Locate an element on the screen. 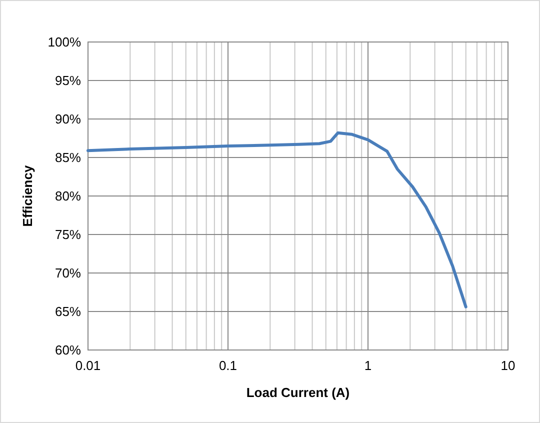  y-tick-label: 70% is located at coordinates (68, 273).